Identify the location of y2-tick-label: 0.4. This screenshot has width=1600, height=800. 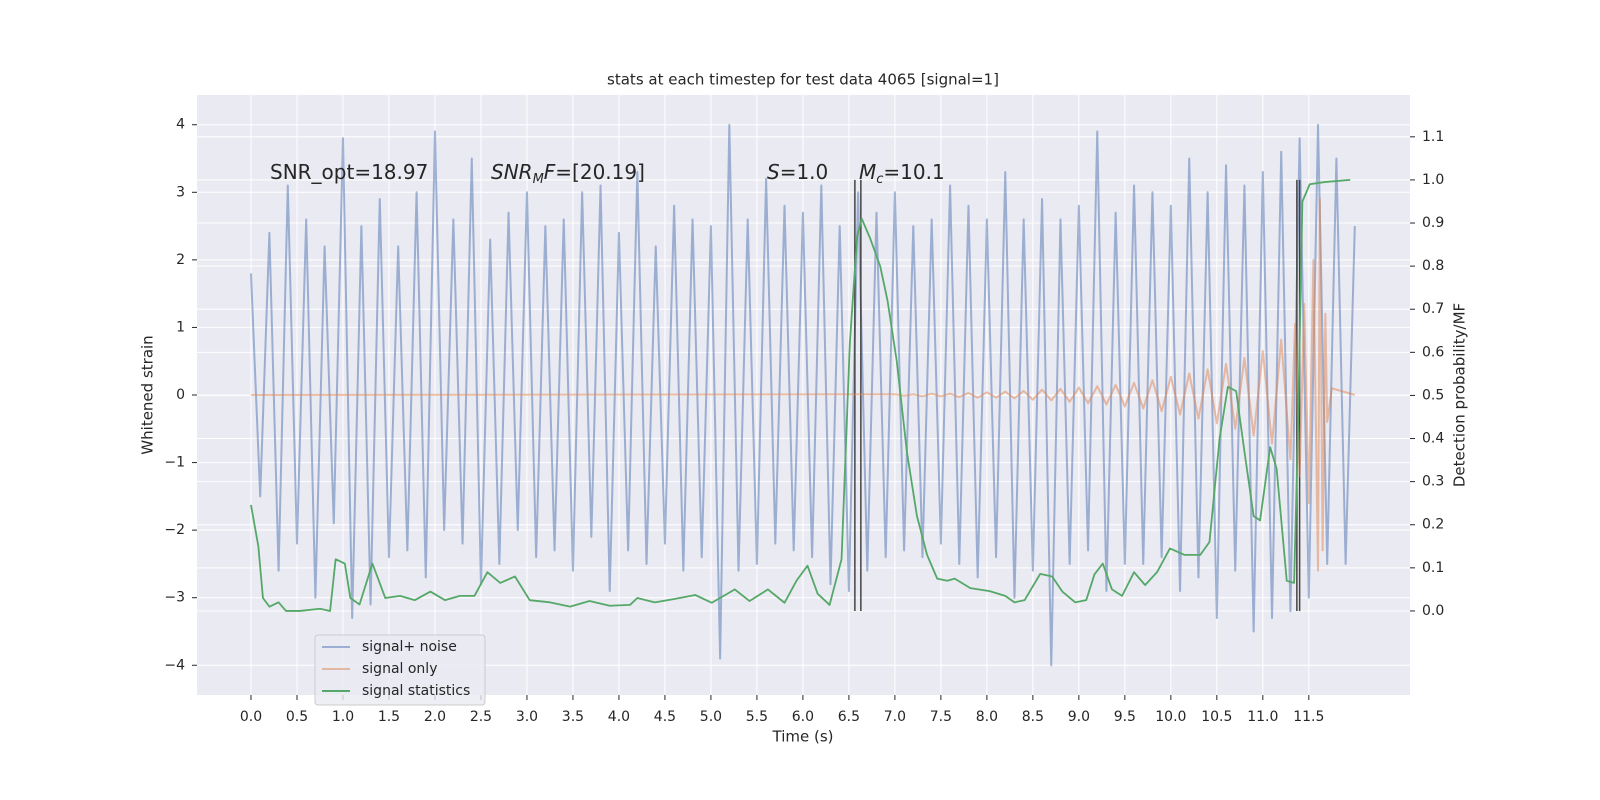
(1433, 439).